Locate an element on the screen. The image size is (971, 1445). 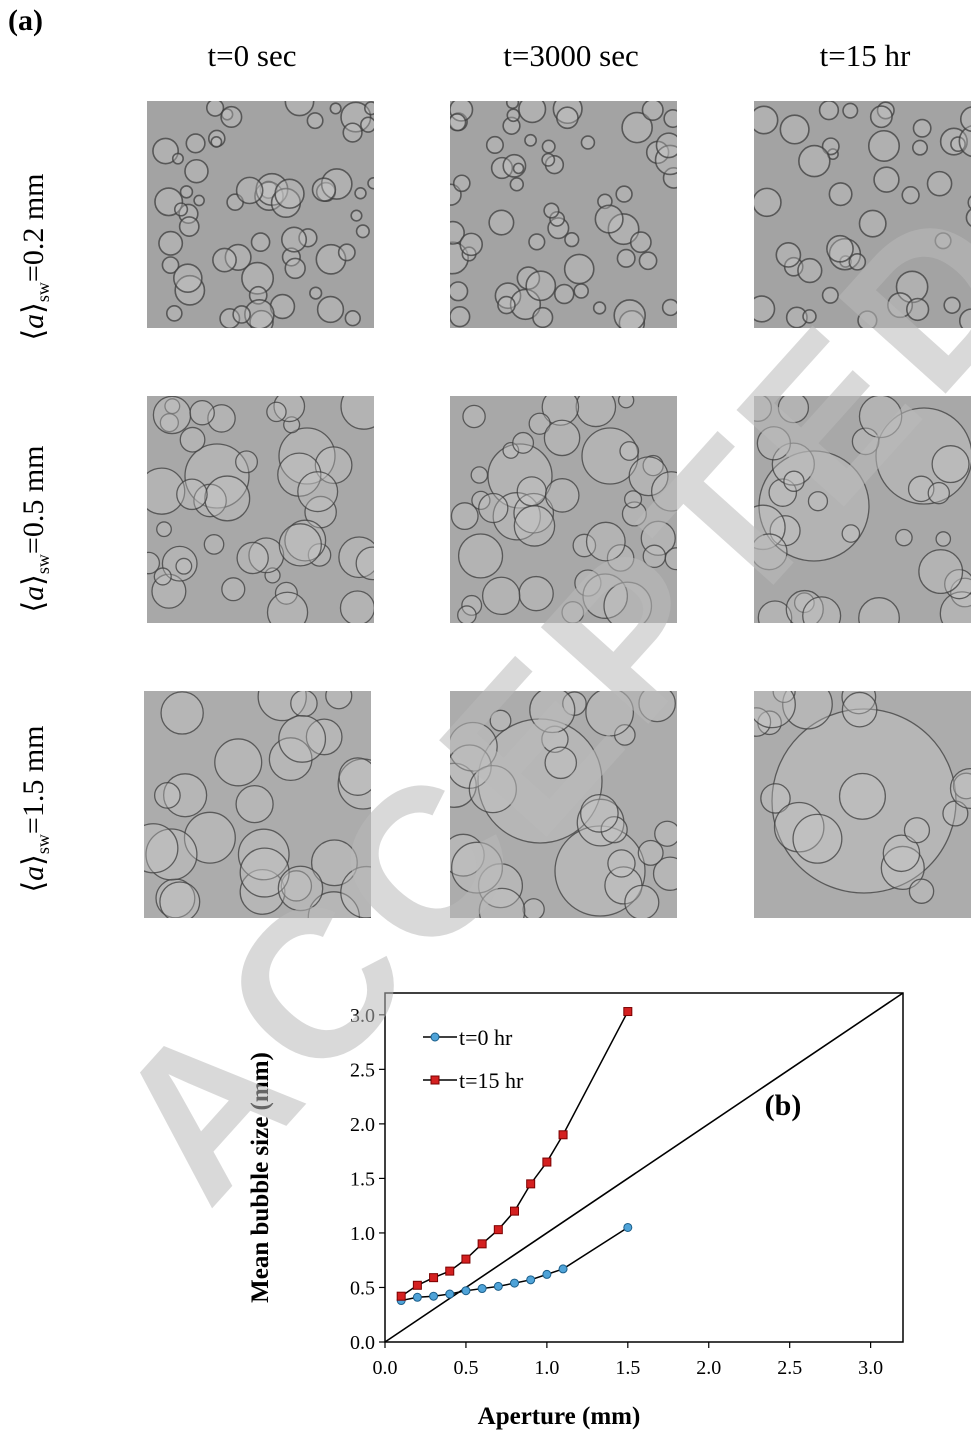
row-header-1p5: ⟨a⟩sw=1.5 mm is located at coordinates (35, 809).